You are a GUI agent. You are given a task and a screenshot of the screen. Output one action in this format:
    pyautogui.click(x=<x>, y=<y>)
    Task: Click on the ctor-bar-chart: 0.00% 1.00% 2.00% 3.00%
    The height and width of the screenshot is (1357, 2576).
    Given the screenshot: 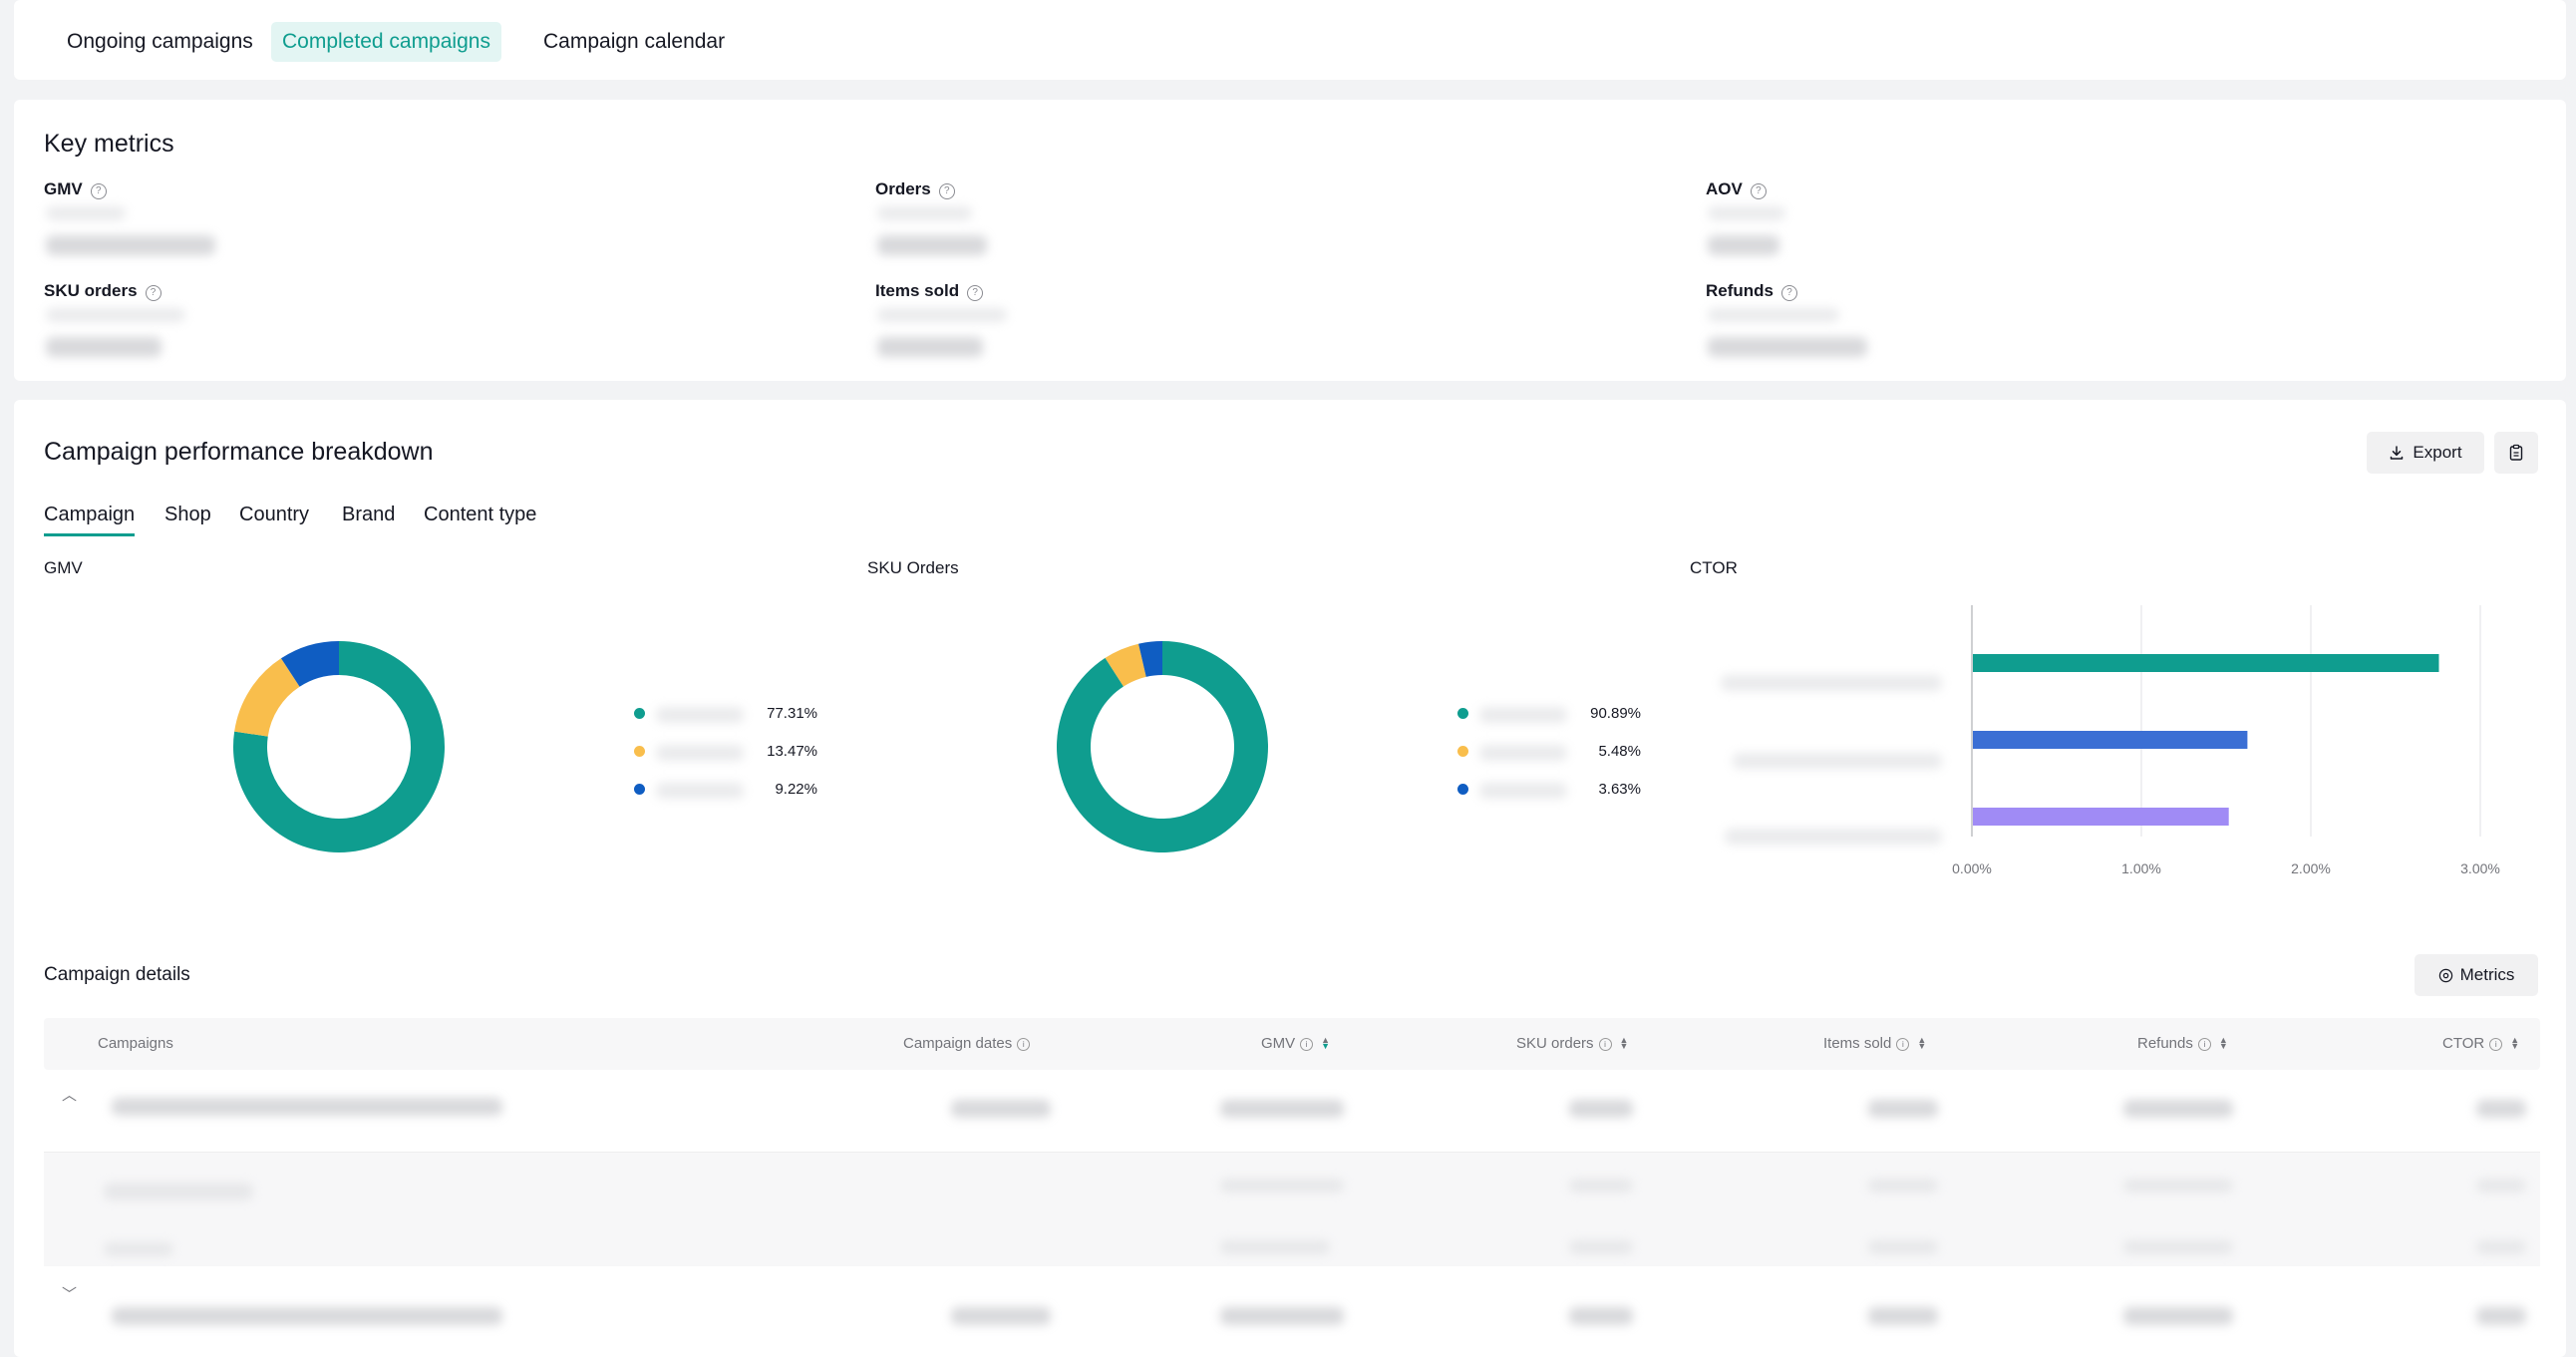 What is the action you would take?
    pyautogui.click(x=2226, y=740)
    